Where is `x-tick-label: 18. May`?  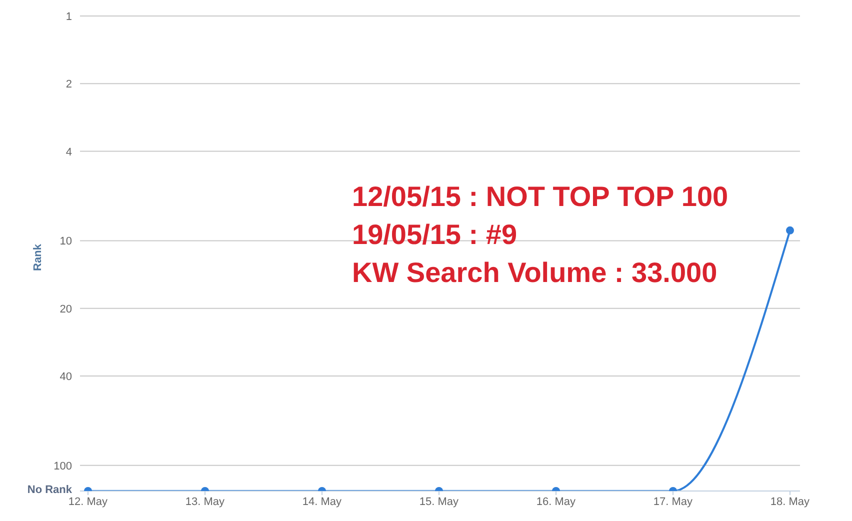
x-tick-label: 18. May is located at coordinates (790, 502).